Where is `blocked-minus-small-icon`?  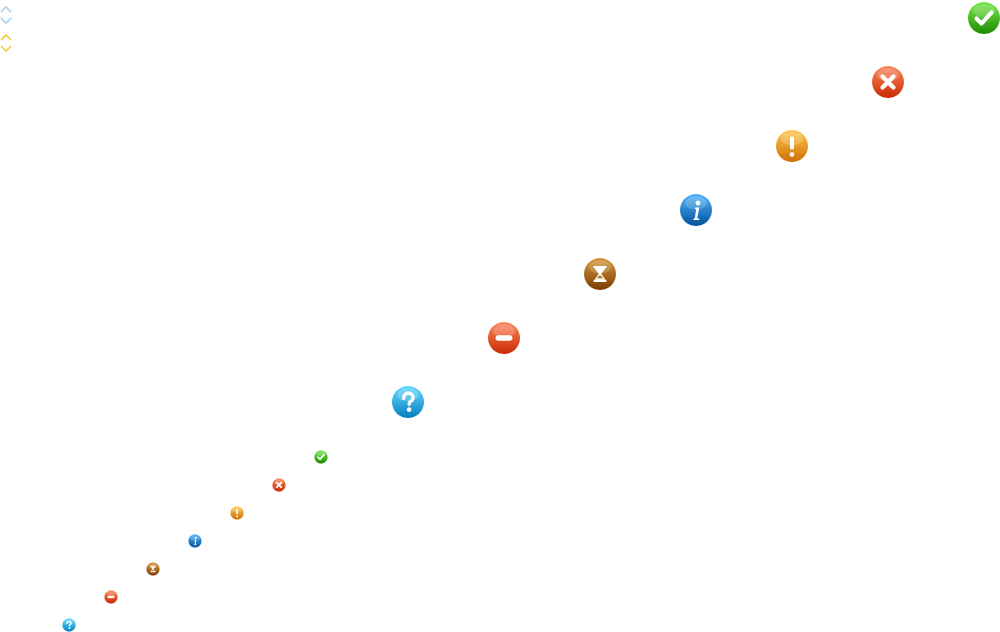 blocked-minus-small-icon is located at coordinates (111, 597).